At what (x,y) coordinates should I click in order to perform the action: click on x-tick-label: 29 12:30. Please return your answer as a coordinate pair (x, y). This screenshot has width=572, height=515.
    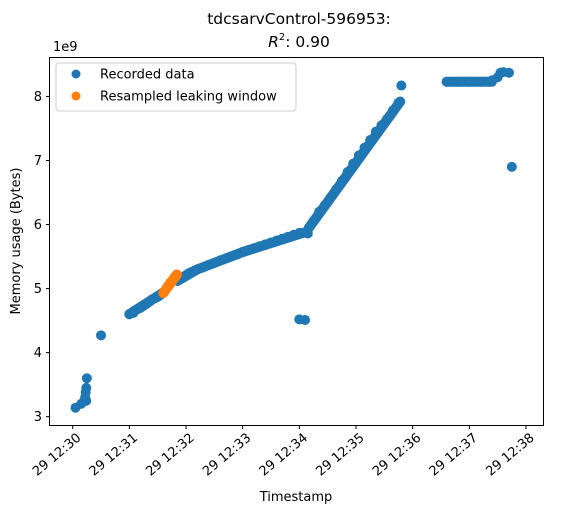
    Looking at the image, I should click on (57, 455).